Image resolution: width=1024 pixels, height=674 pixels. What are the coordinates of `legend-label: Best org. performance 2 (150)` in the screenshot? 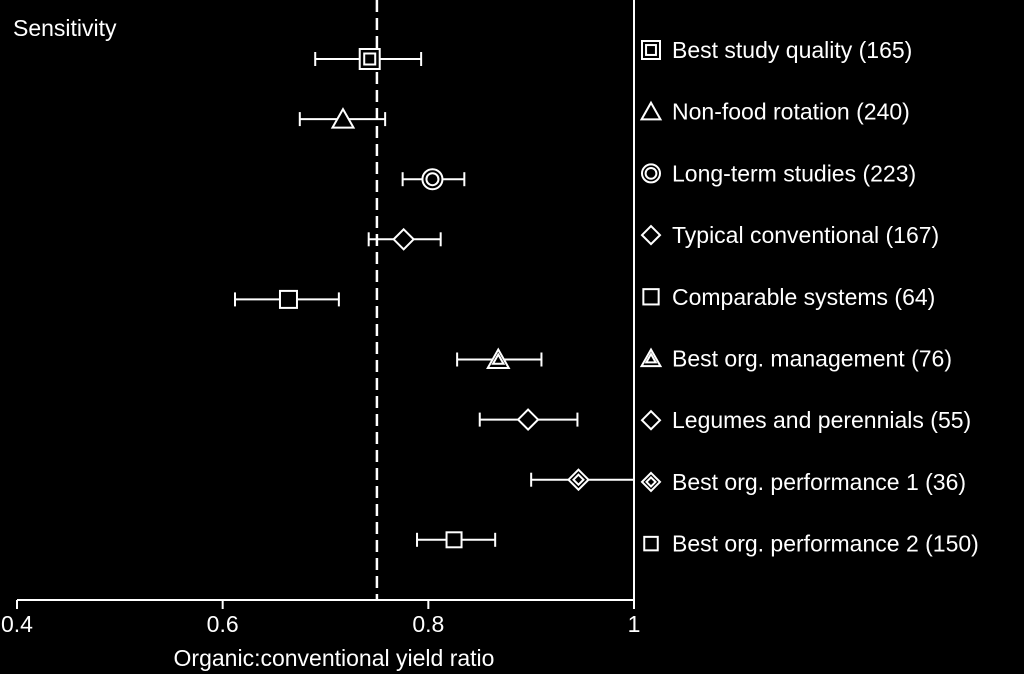 It's located at (825, 544).